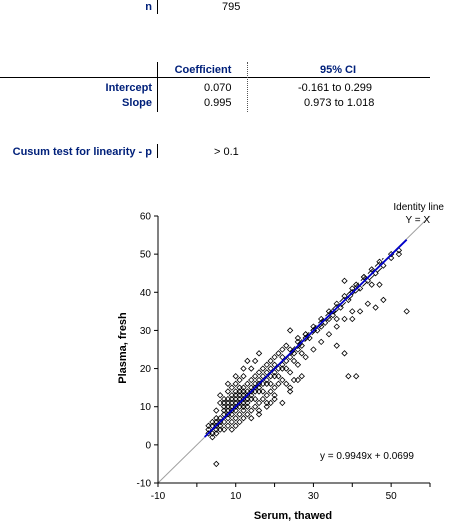 The image size is (453, 527). Describe the element at coordinates (82, 152) in the screenshot. I see `cusum-label: Cusum test for linearity - p` at that location.